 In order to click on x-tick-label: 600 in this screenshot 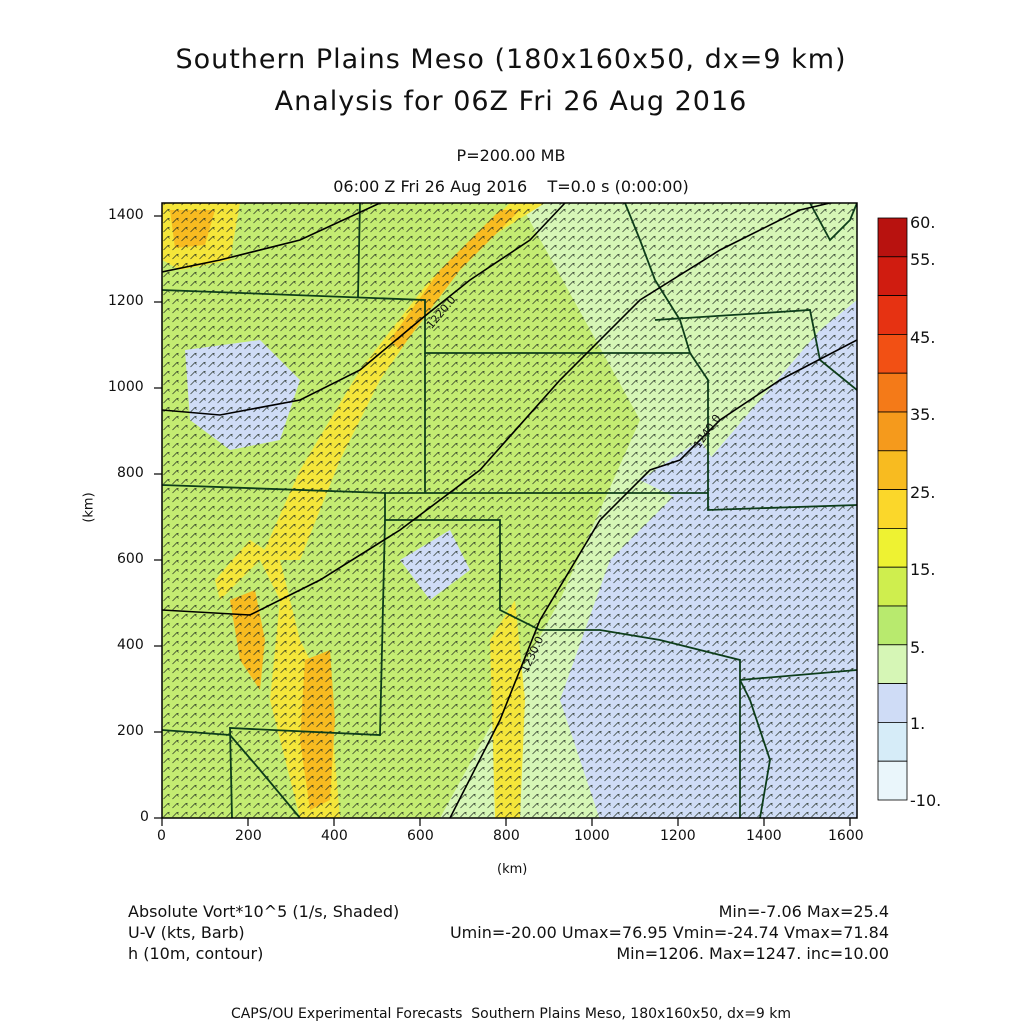, I will do `click(420, 836)`.